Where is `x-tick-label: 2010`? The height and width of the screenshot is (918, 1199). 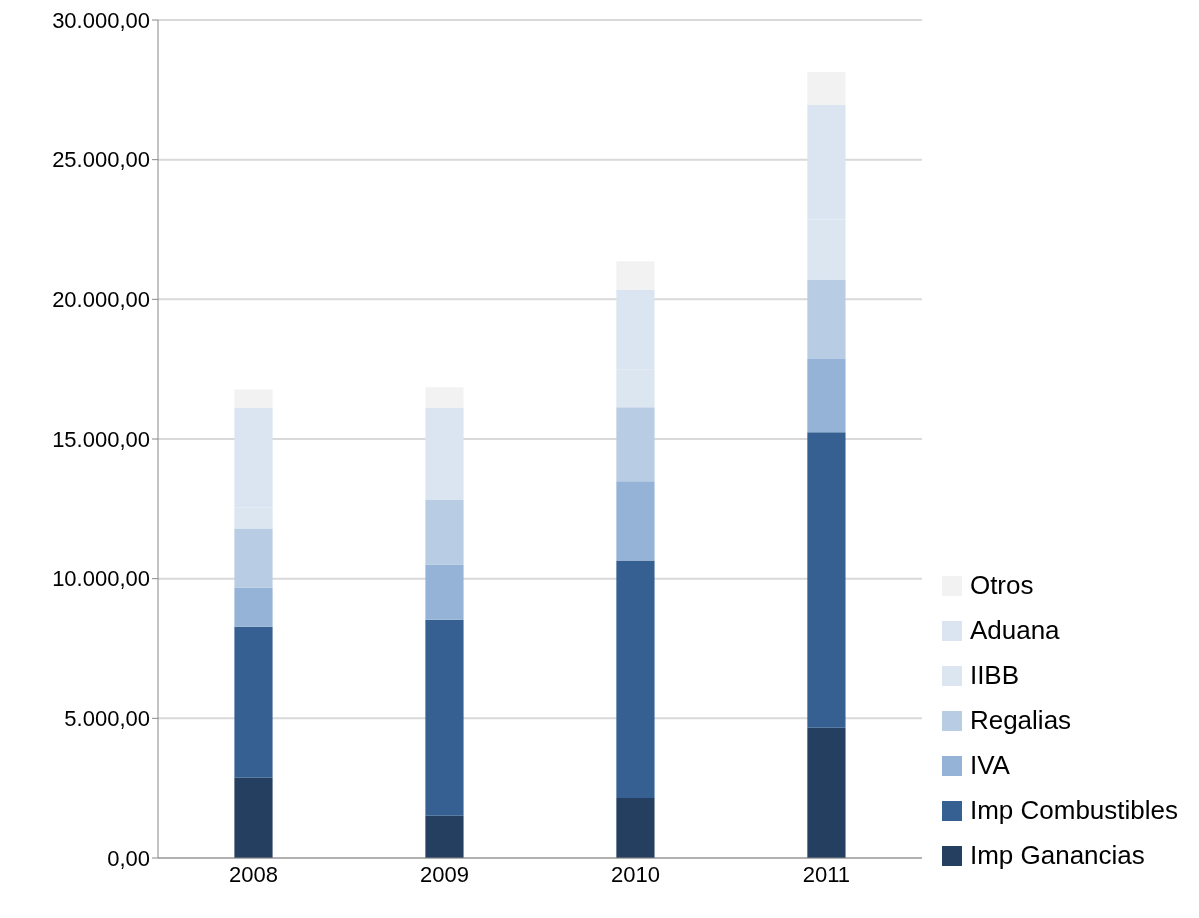 x-tick-label: 2010 is located at coordinates (635, 874).